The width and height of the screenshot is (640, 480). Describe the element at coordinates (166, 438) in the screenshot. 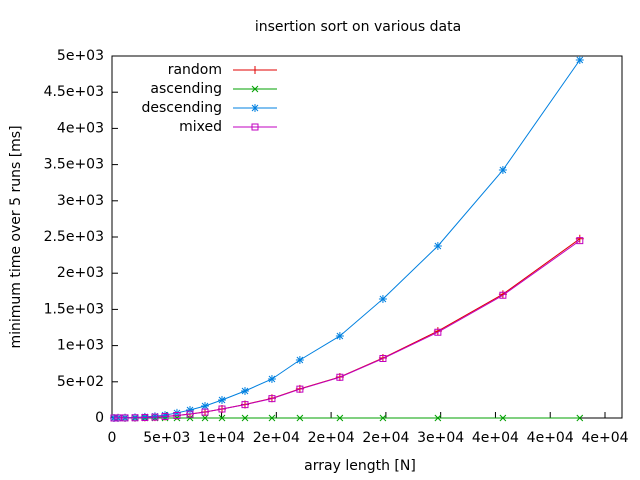

I see `x-tick-label: 5e+03` at that location.